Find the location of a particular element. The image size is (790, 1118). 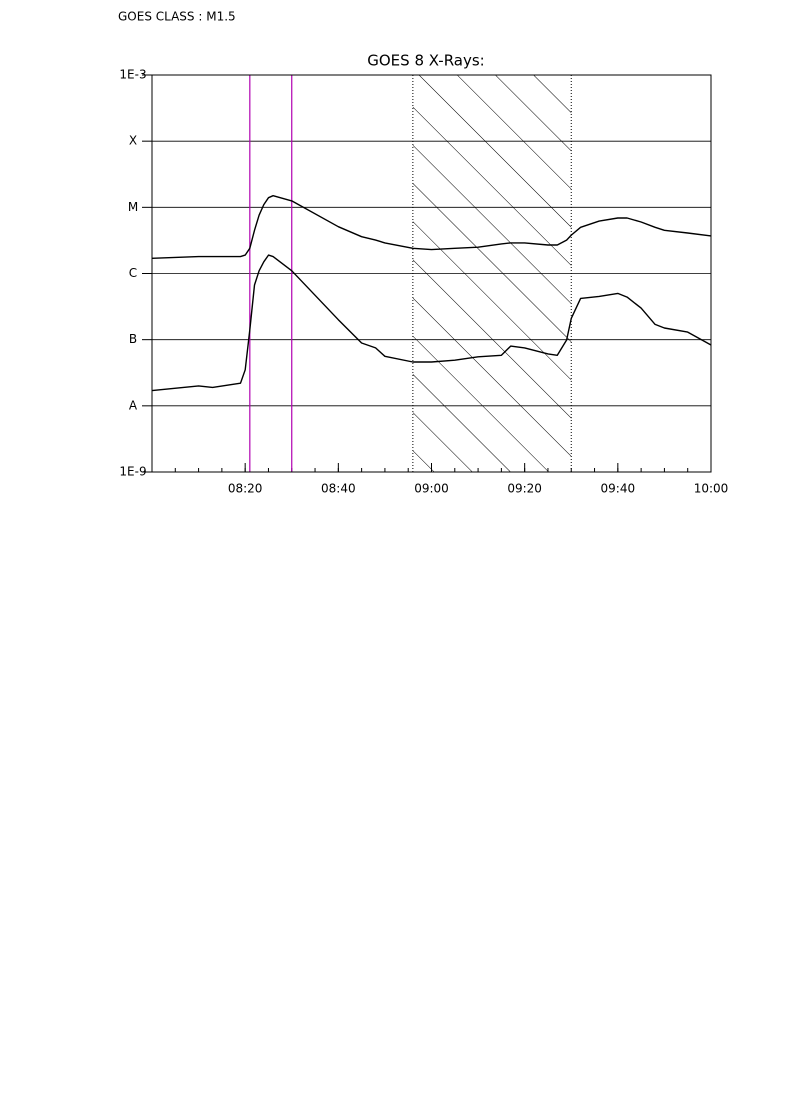

y-tick-label: 1E-3 is located at coordinates (132, 75).